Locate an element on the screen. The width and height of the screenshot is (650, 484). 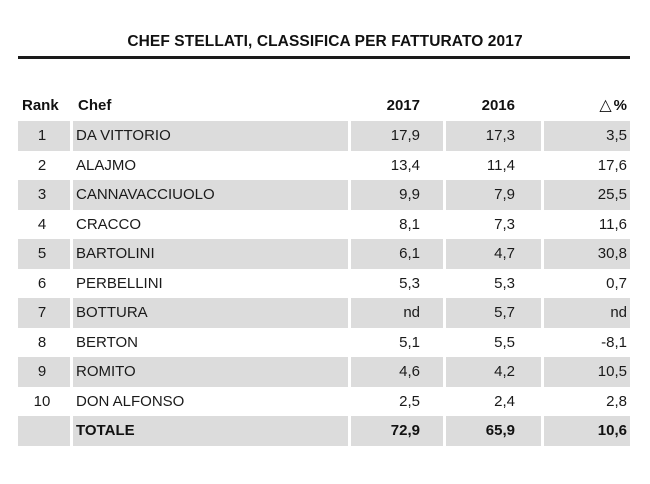
chef-cell: BARTOLINI is located at coordinates (115, 254).